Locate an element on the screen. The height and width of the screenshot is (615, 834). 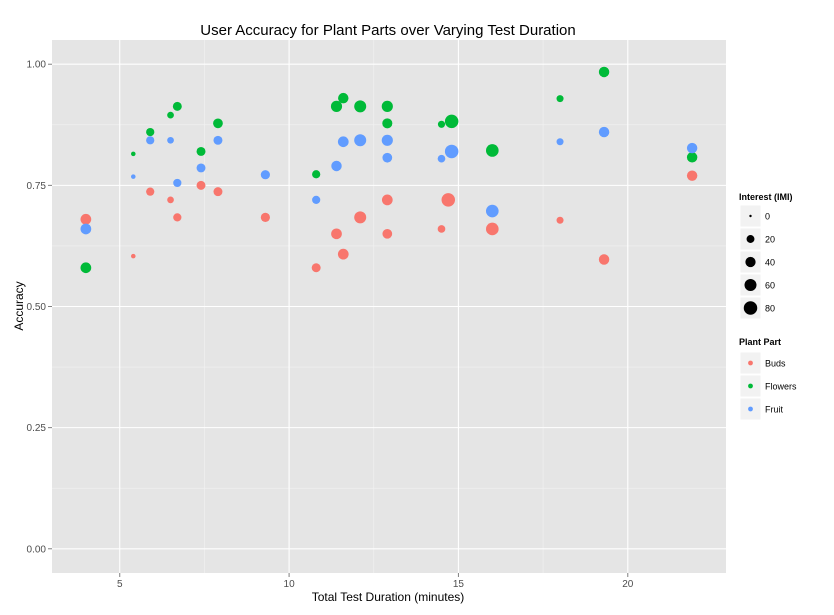
size-legend-label: 40 is located at coordinates (770, 263).